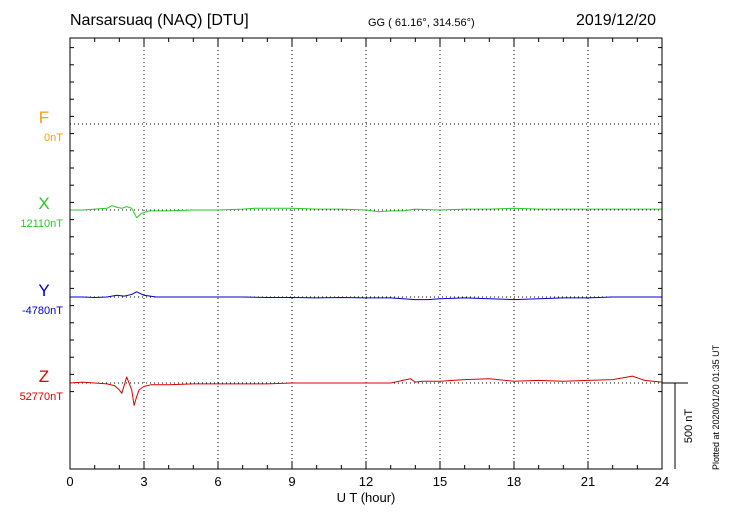 The image size is (730, 520). I want to click on x-tick-label-18: 18, so click(514, 481).